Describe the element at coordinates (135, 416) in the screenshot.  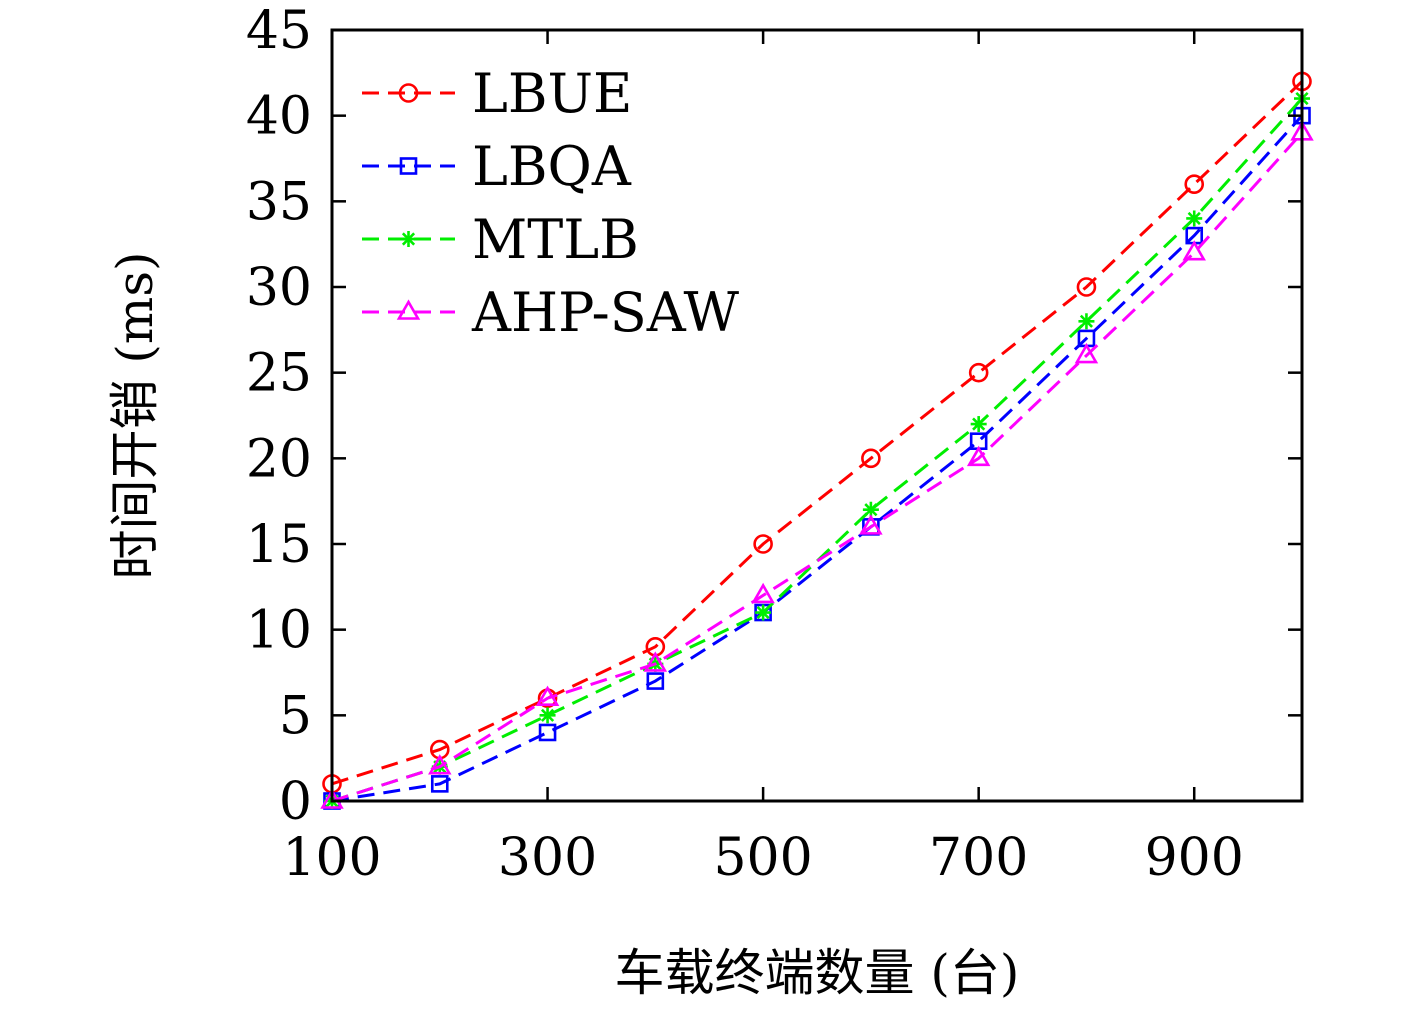
I see `y-axis-label: 时间开销 (ms)` at that location.